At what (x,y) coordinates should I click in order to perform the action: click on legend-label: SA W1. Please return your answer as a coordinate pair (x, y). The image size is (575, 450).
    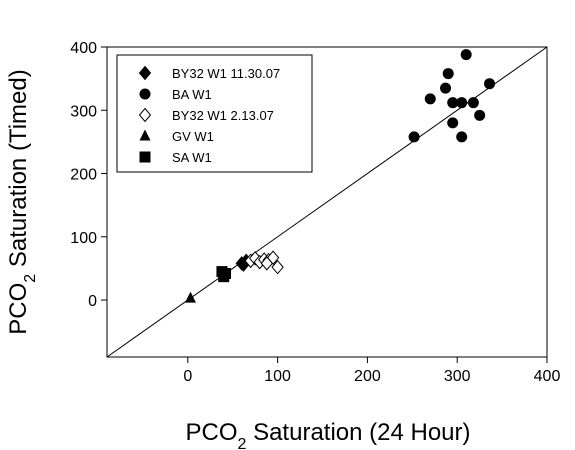
    Looking at the image, I should click on (192, 157).